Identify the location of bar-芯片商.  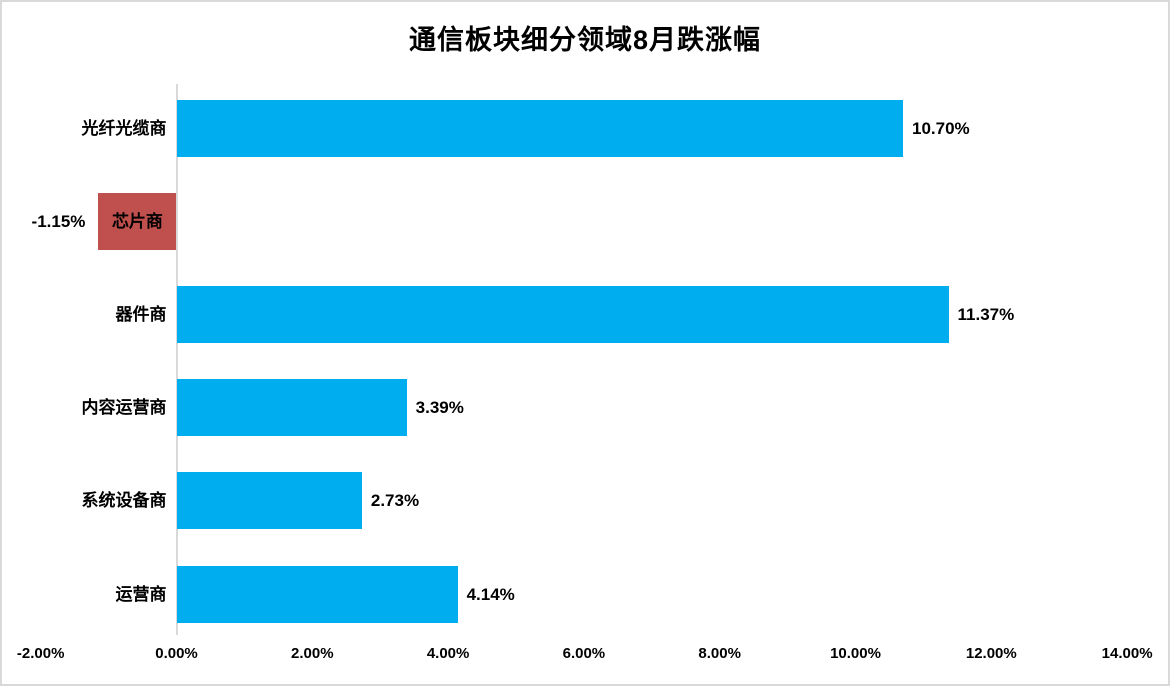
(137, 222).